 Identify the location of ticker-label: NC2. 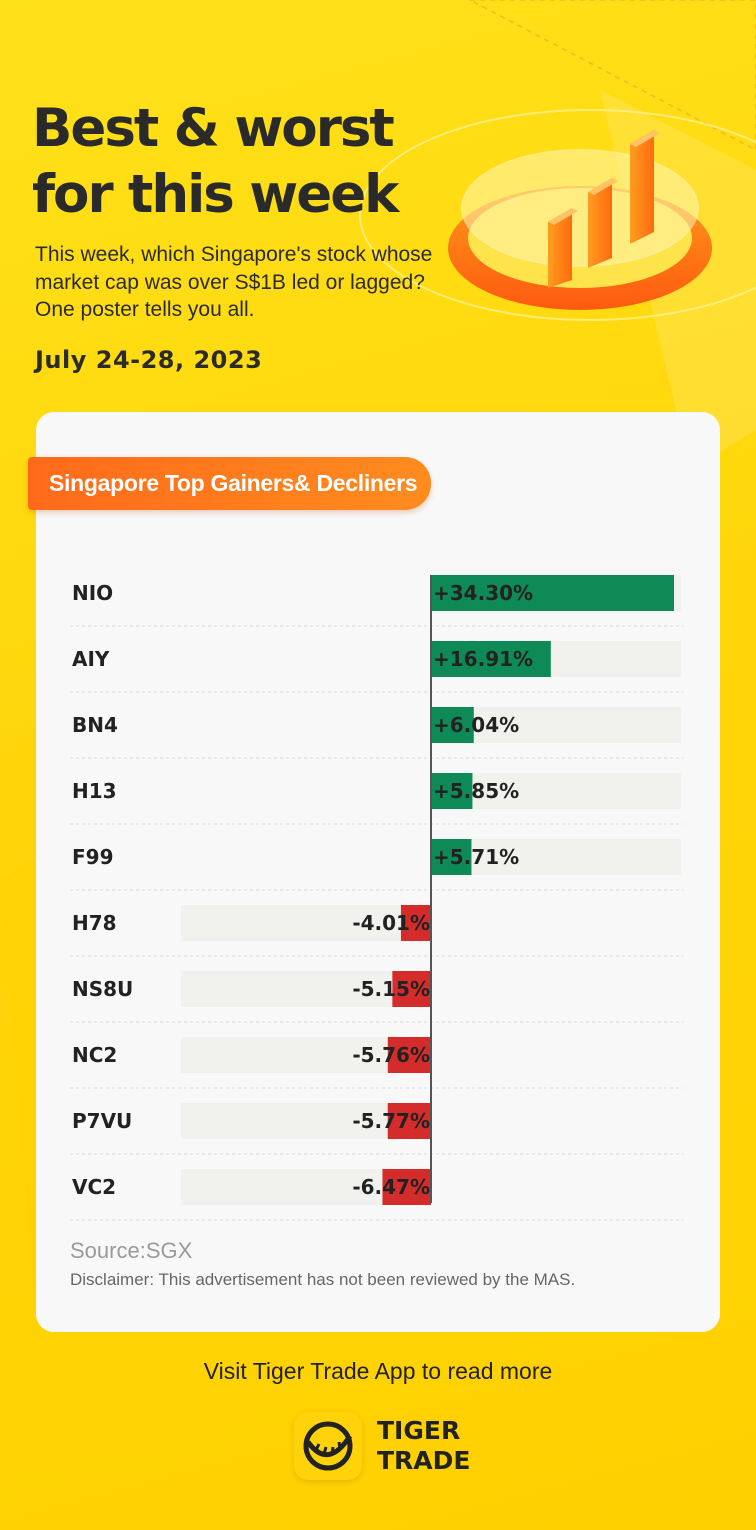
(94, 1055).